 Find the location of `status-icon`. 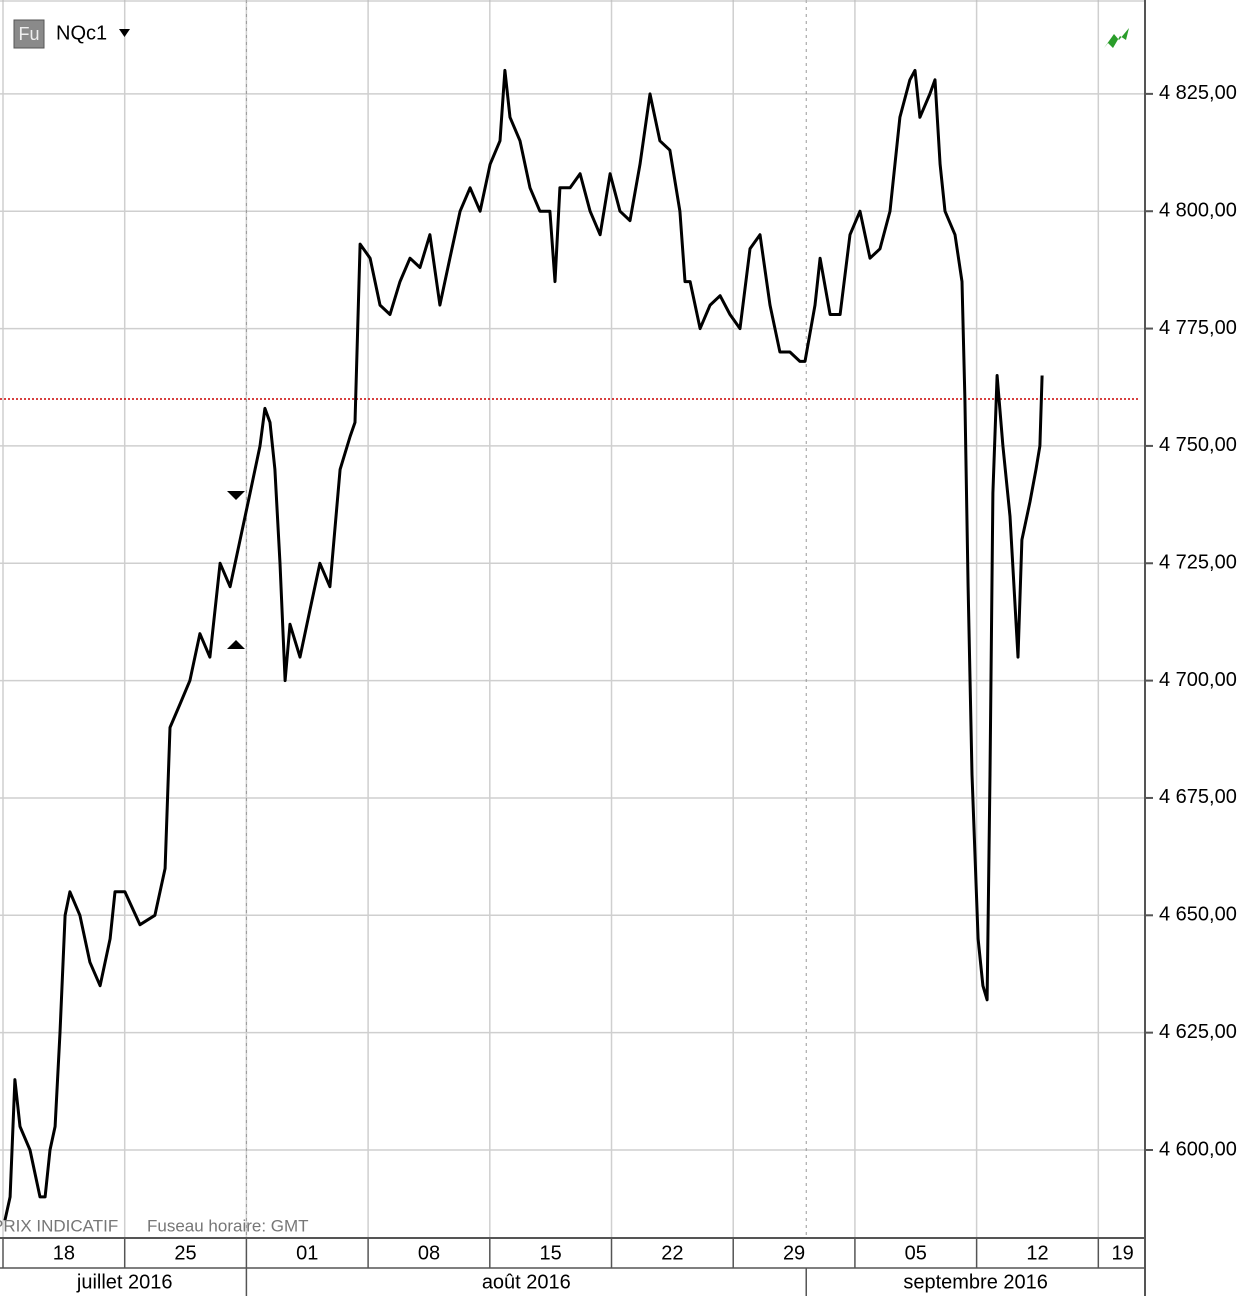

status-icon is located at coordinates (1116, 38).